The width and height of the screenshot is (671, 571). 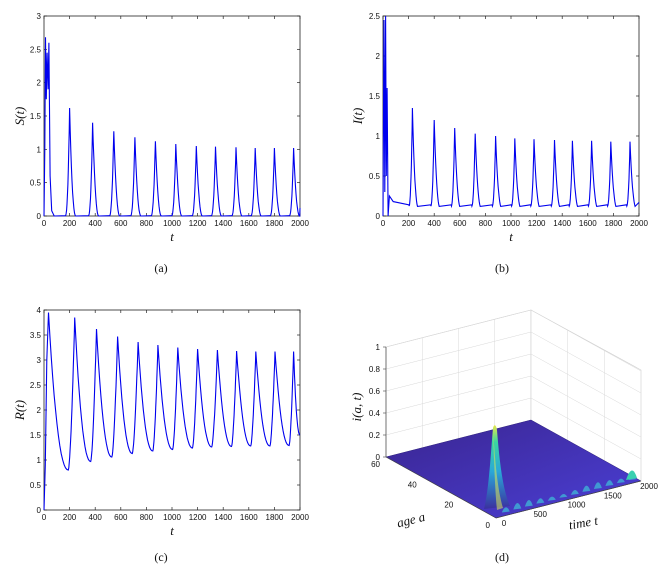 I want to click on age-tick-label: 20, so click(x=448, y=505).